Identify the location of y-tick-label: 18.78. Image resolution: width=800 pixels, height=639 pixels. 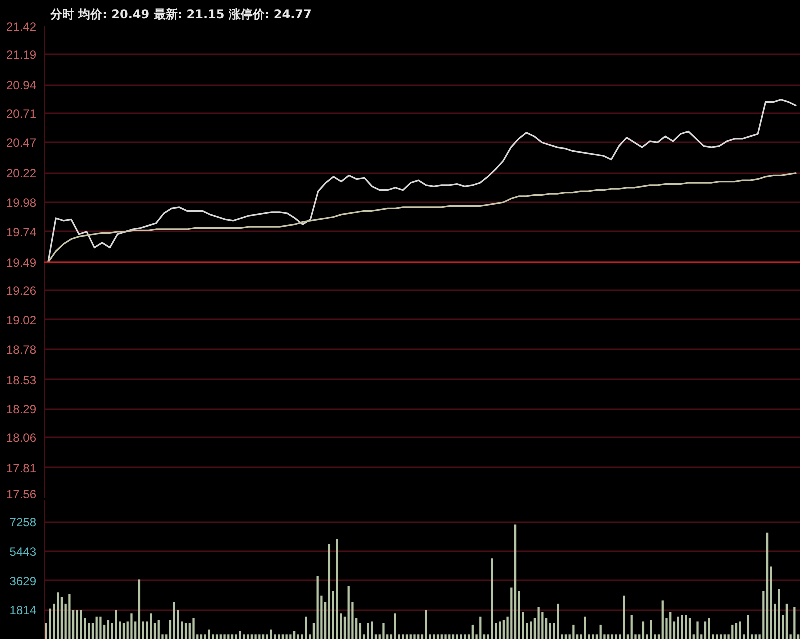
(21, 349).